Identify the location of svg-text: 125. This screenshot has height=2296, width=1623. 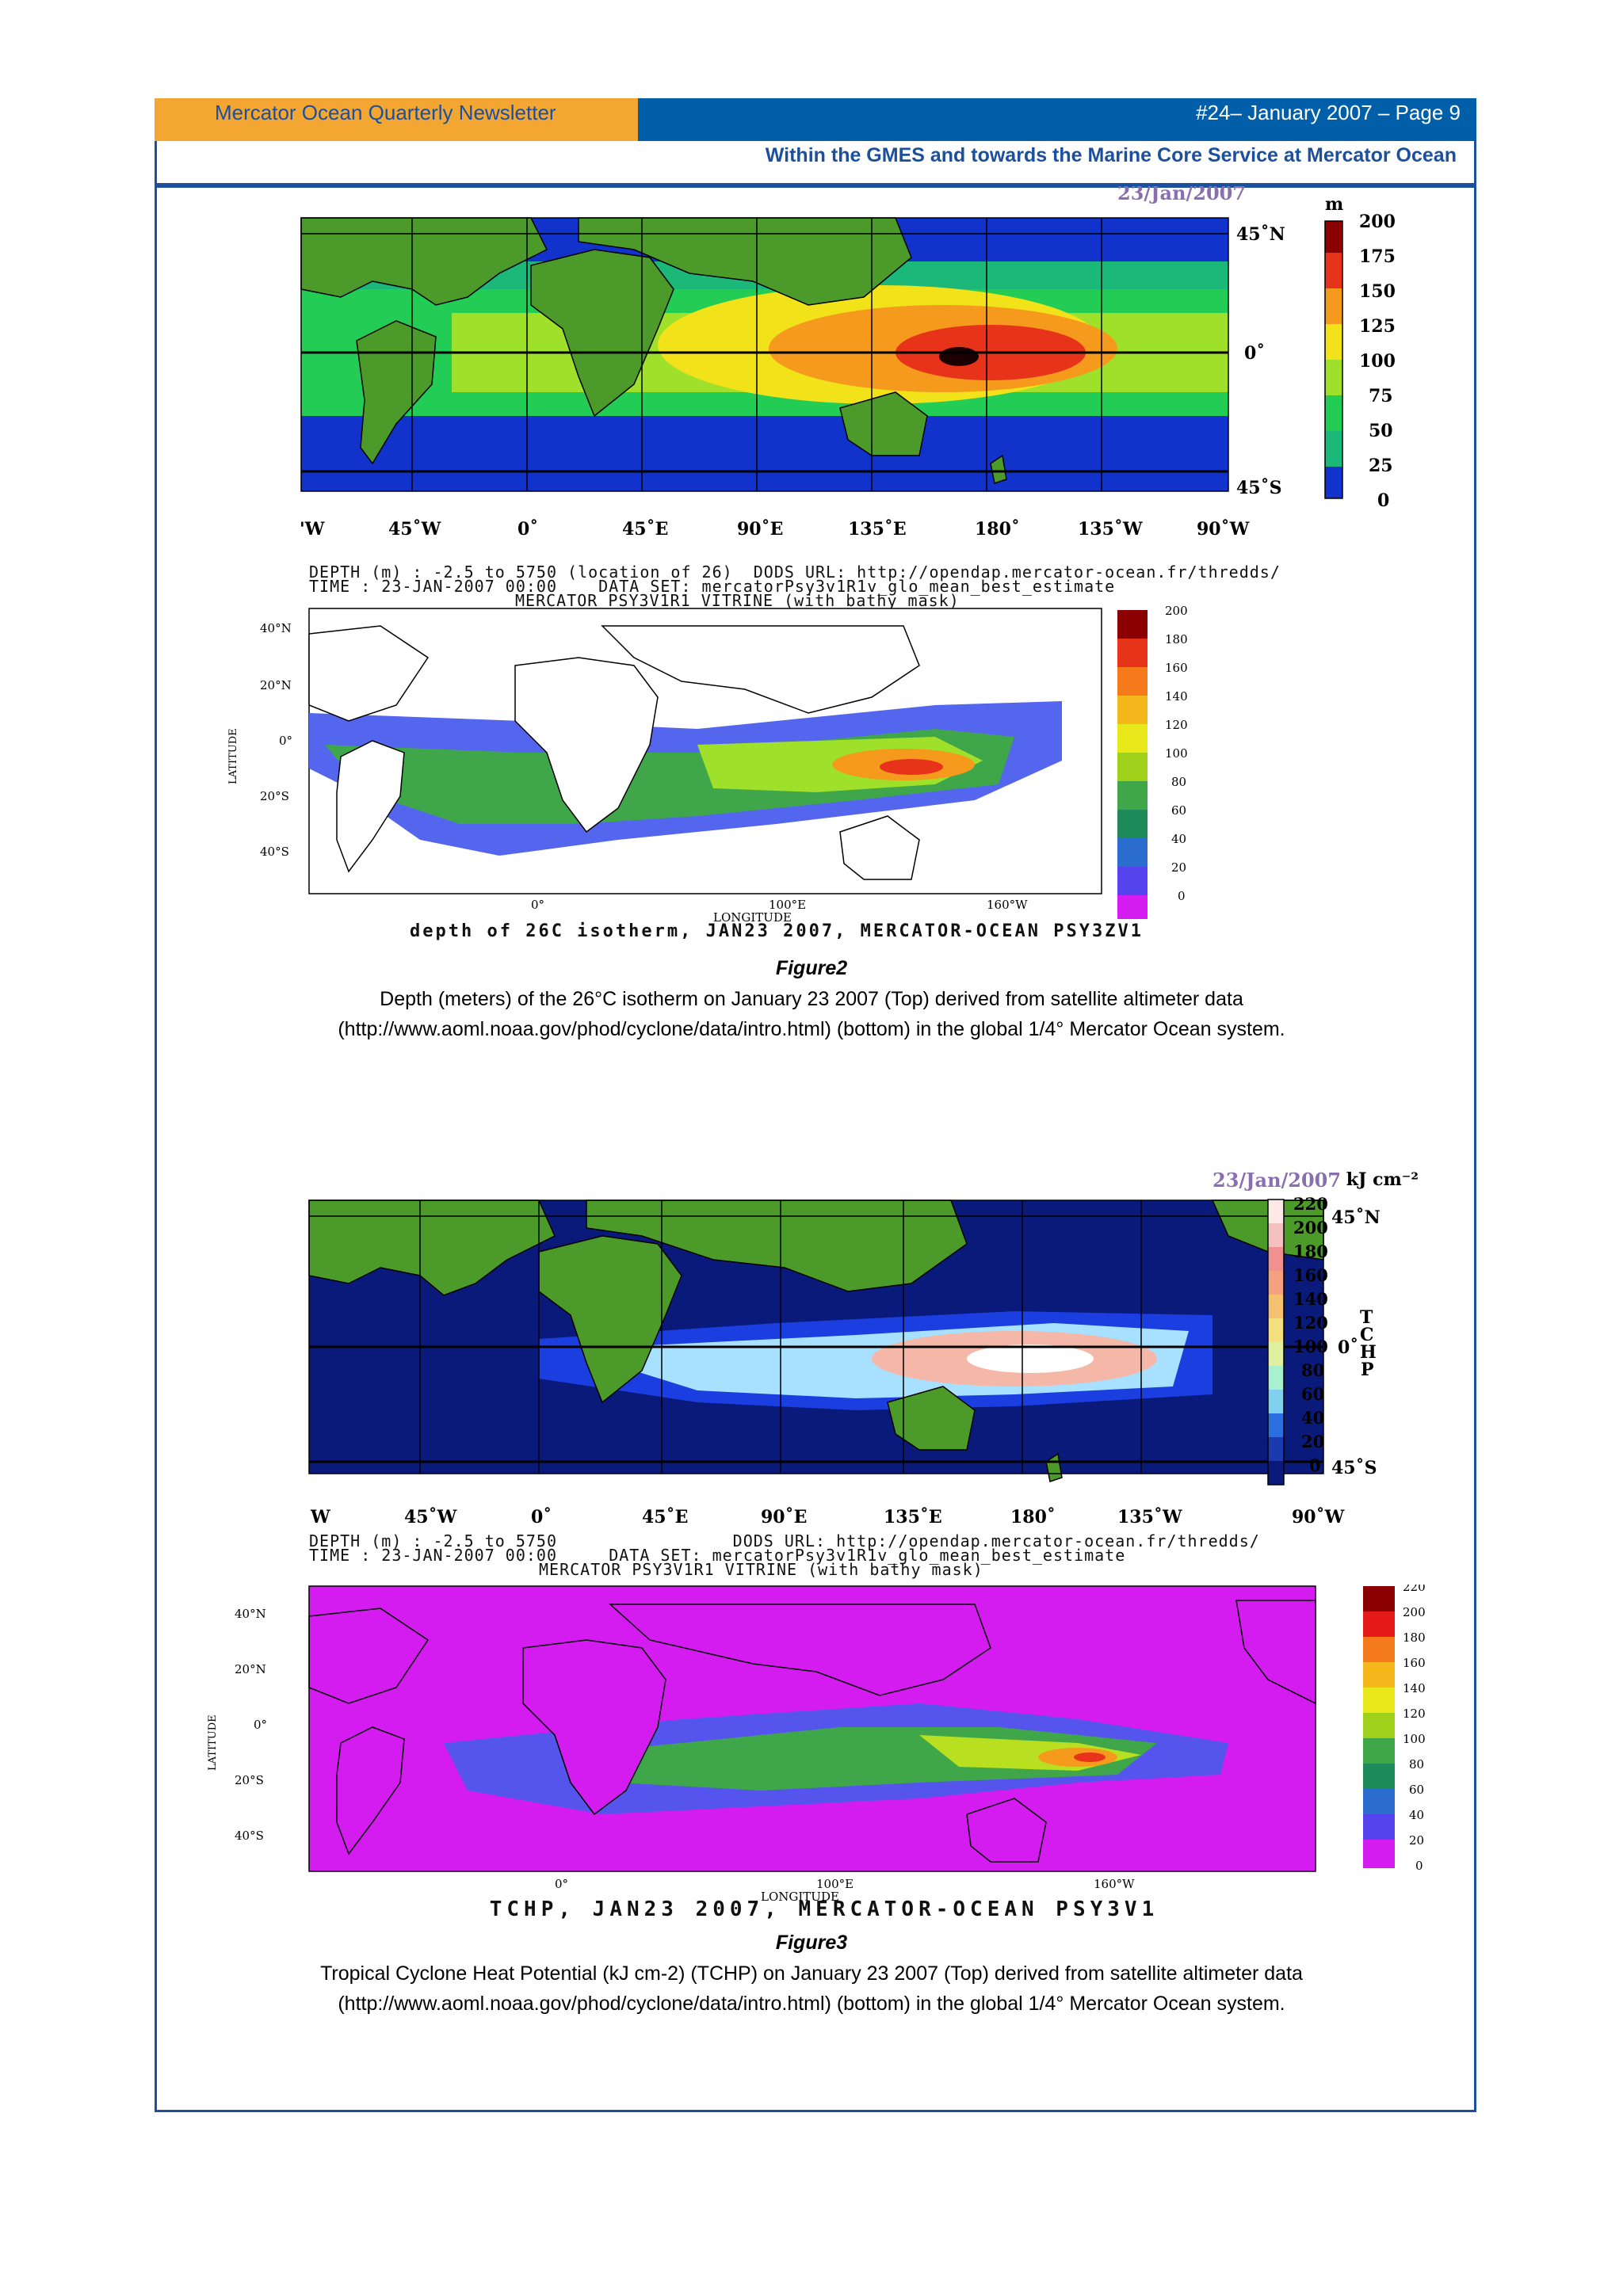
(1377, 326).